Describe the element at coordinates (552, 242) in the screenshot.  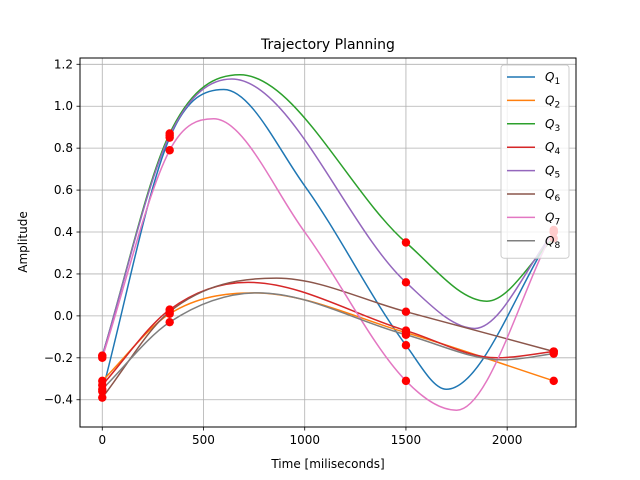
I see `legend-label: Q8` at that location.